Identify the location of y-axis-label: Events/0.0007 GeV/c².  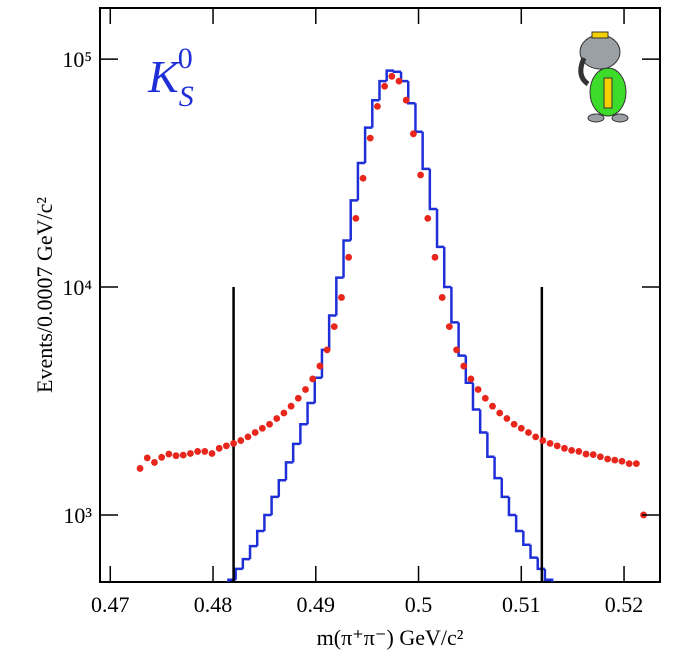
(44, 295).